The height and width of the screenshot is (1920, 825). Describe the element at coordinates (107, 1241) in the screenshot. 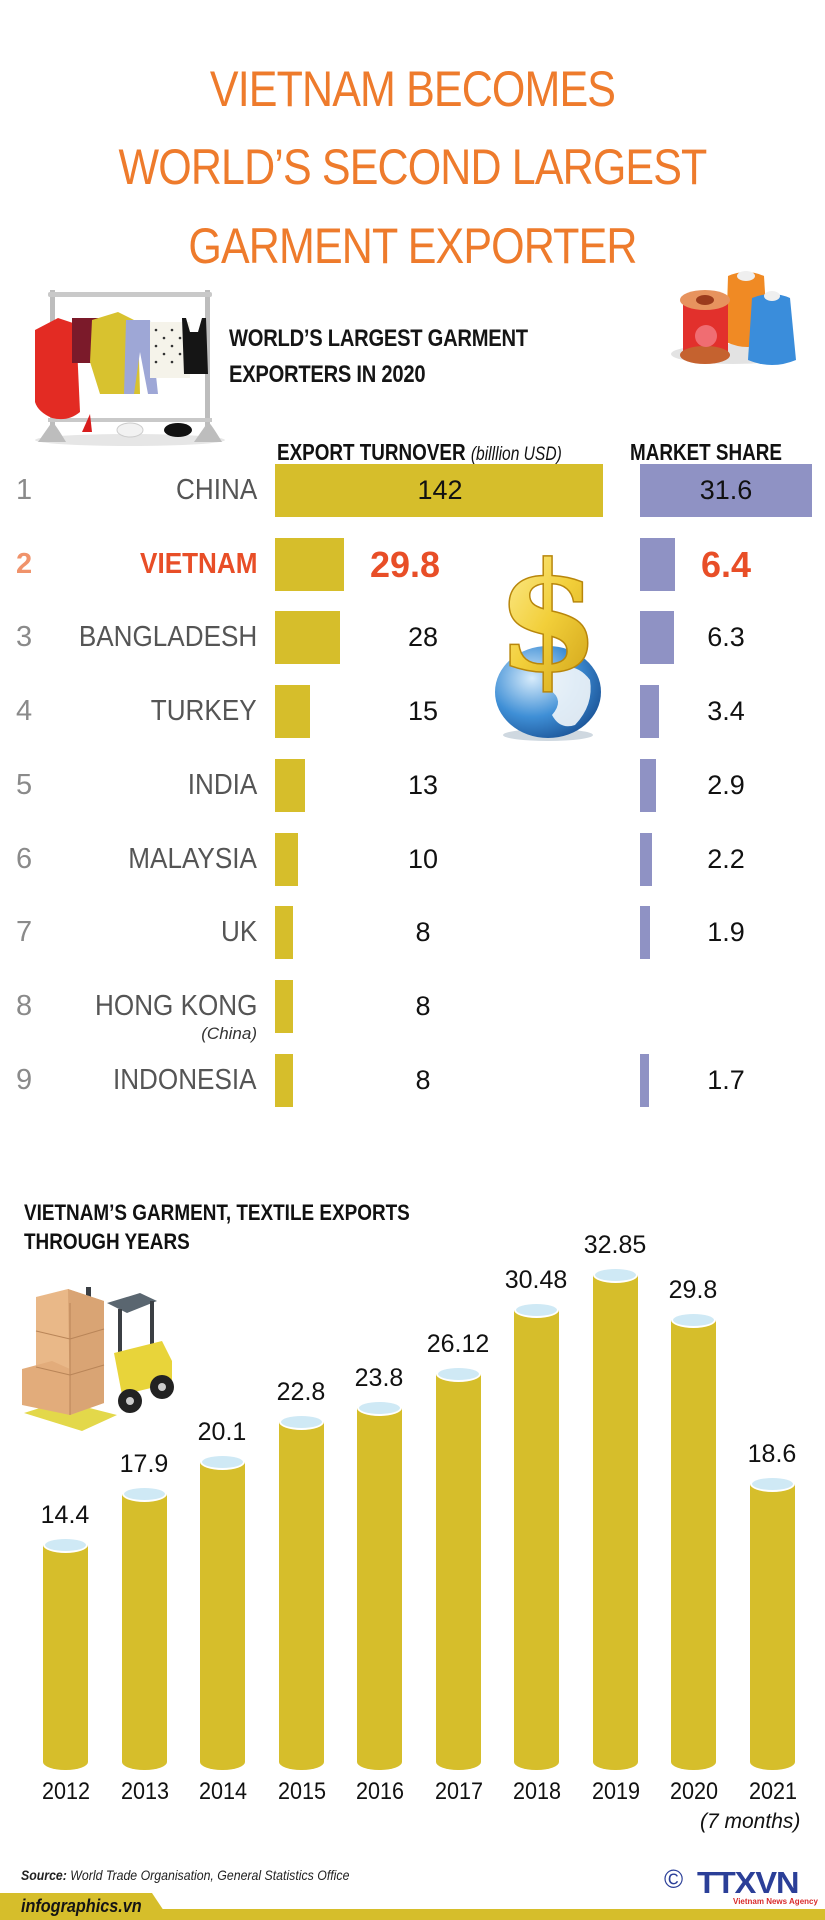

I see `yearly-title-line-2: THROUGH YEARS` at that location.